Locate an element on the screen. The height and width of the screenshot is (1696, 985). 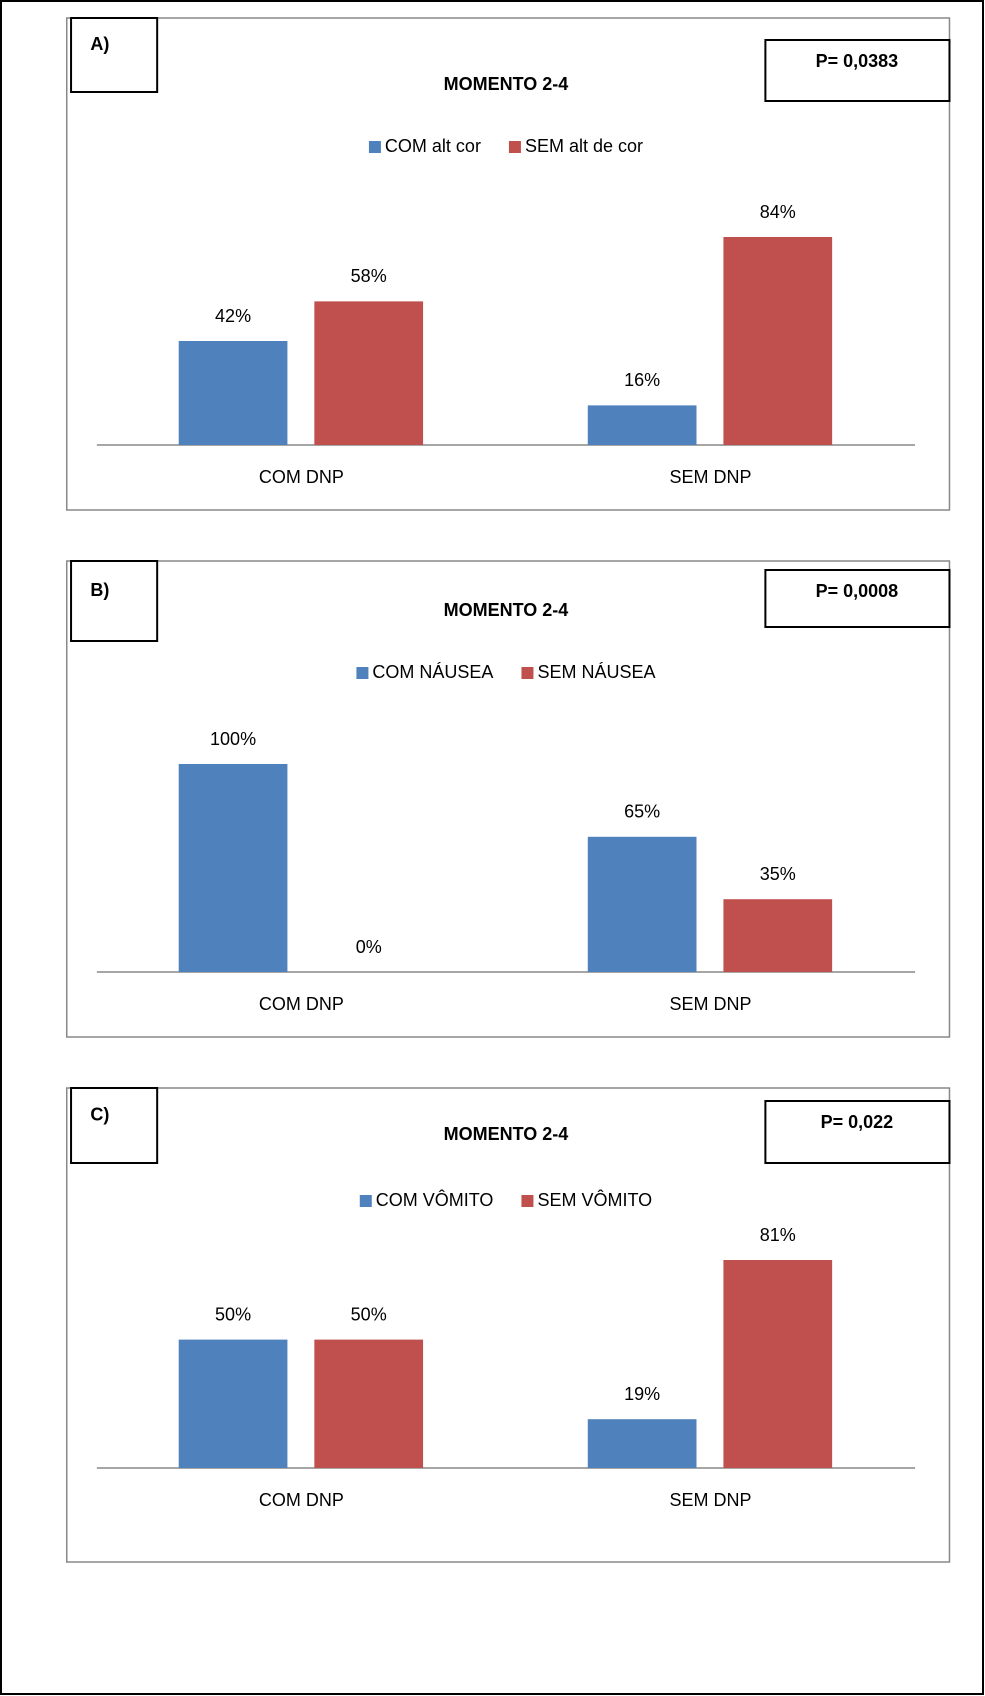
value-label: 19% is located at coordinates (642, 1394).